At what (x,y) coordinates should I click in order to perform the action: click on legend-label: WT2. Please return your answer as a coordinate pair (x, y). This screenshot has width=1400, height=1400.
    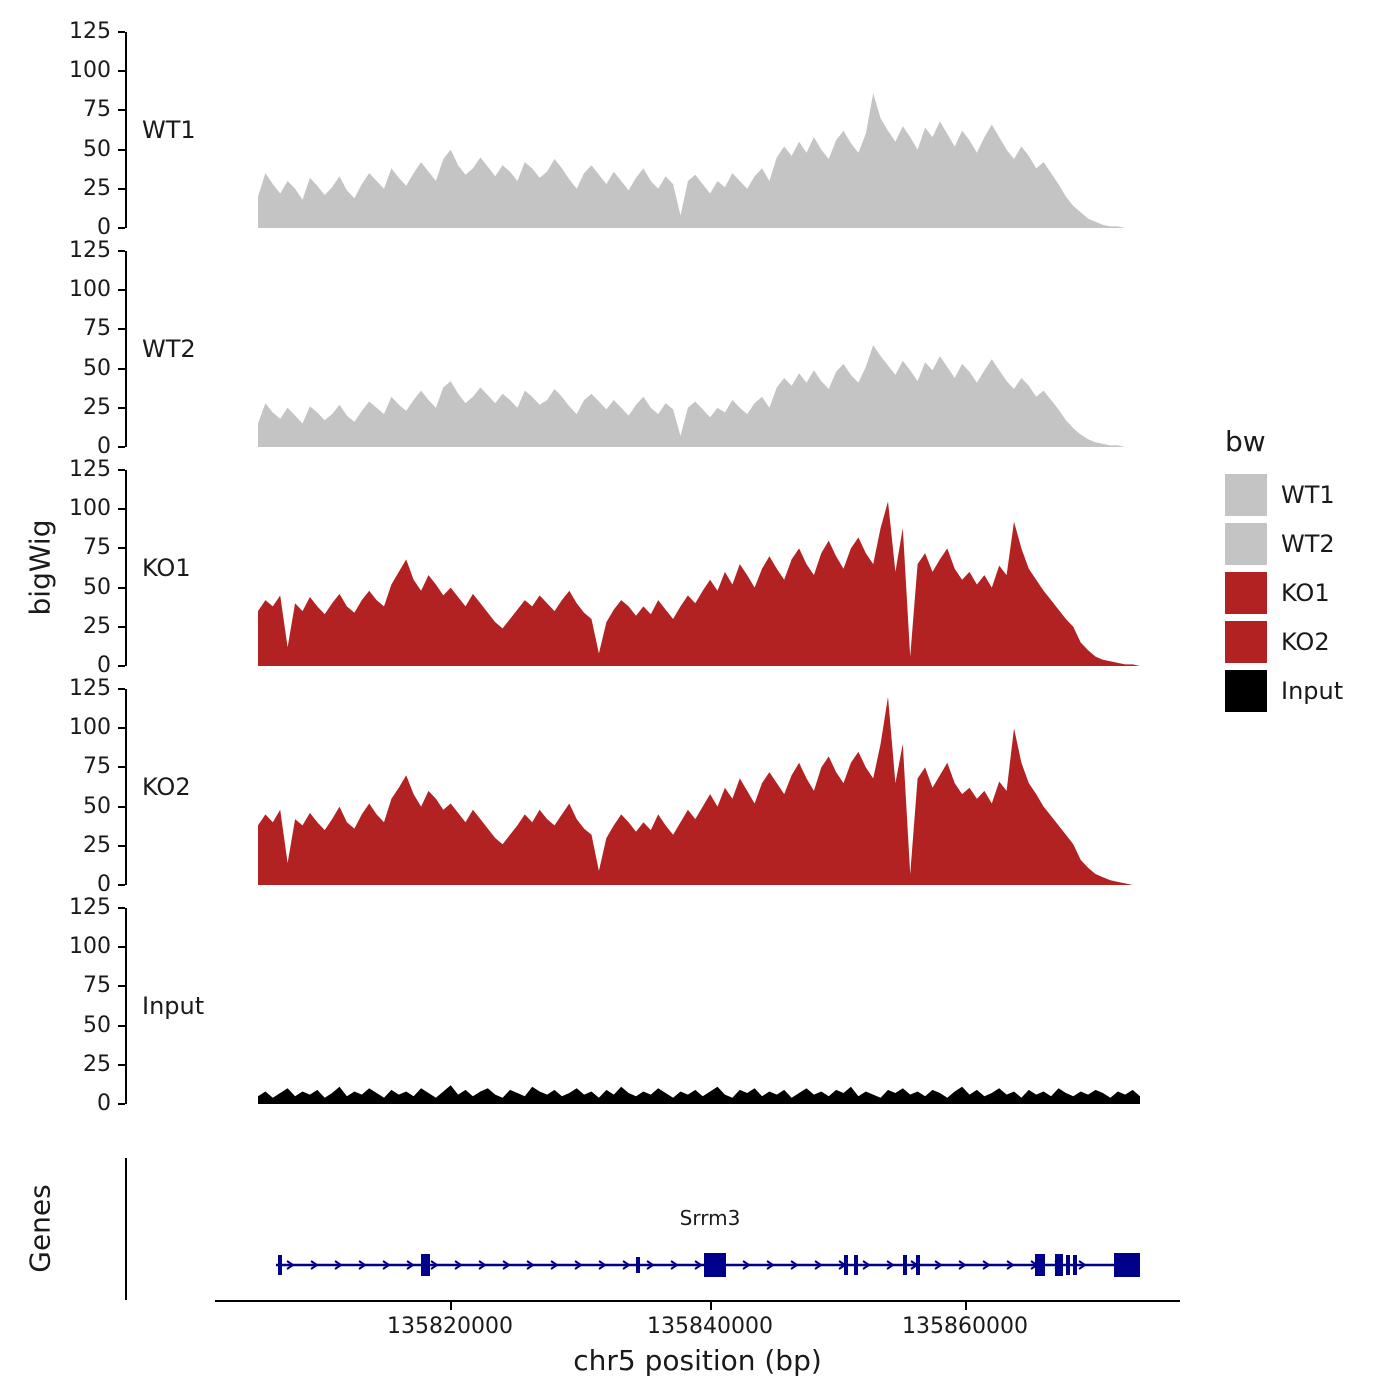
    Looking at the image, I should click on (1308, 544).